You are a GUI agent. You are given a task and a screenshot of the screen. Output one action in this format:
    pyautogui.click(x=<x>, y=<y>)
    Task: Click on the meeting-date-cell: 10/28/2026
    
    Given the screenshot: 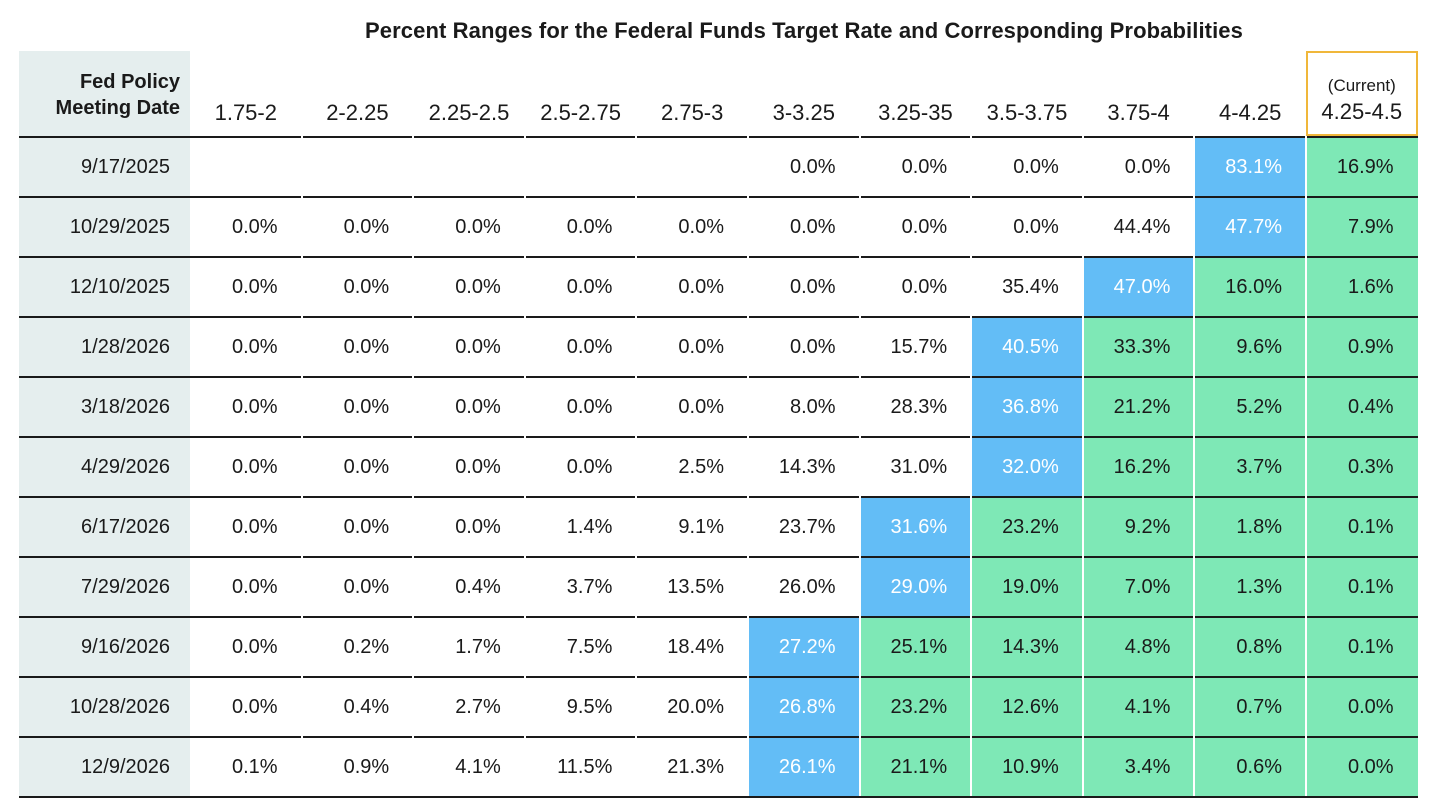 What is the action you would take?
    pyautogui.click(x=104, y=707)
    